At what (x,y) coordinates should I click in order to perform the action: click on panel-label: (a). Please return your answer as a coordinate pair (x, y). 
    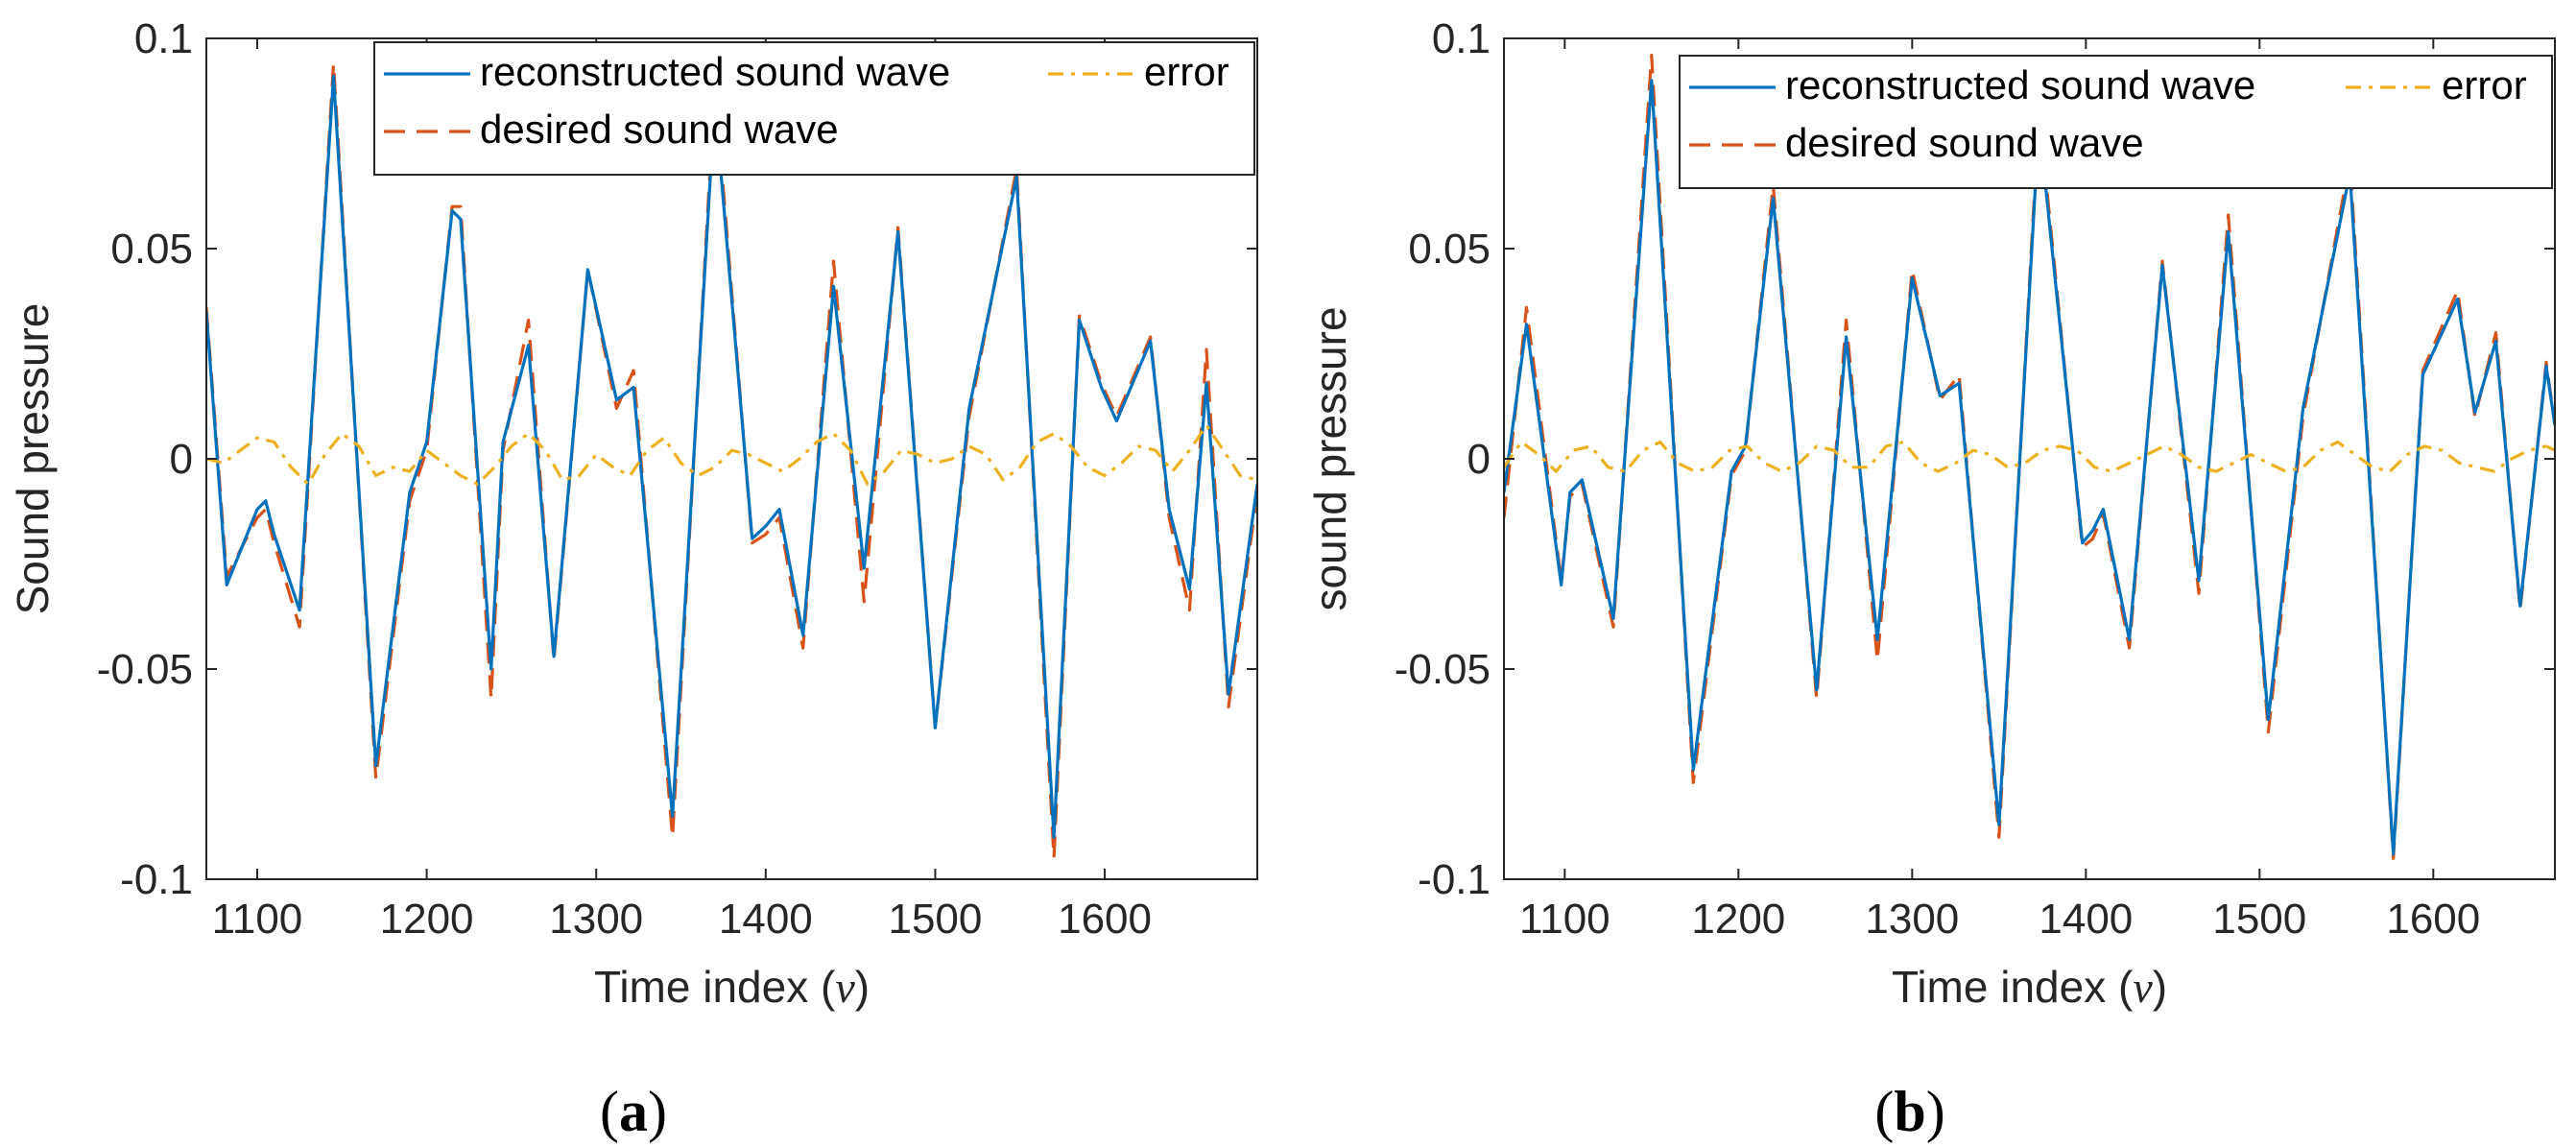
    Looking at the image, I should click on (633, 1112).